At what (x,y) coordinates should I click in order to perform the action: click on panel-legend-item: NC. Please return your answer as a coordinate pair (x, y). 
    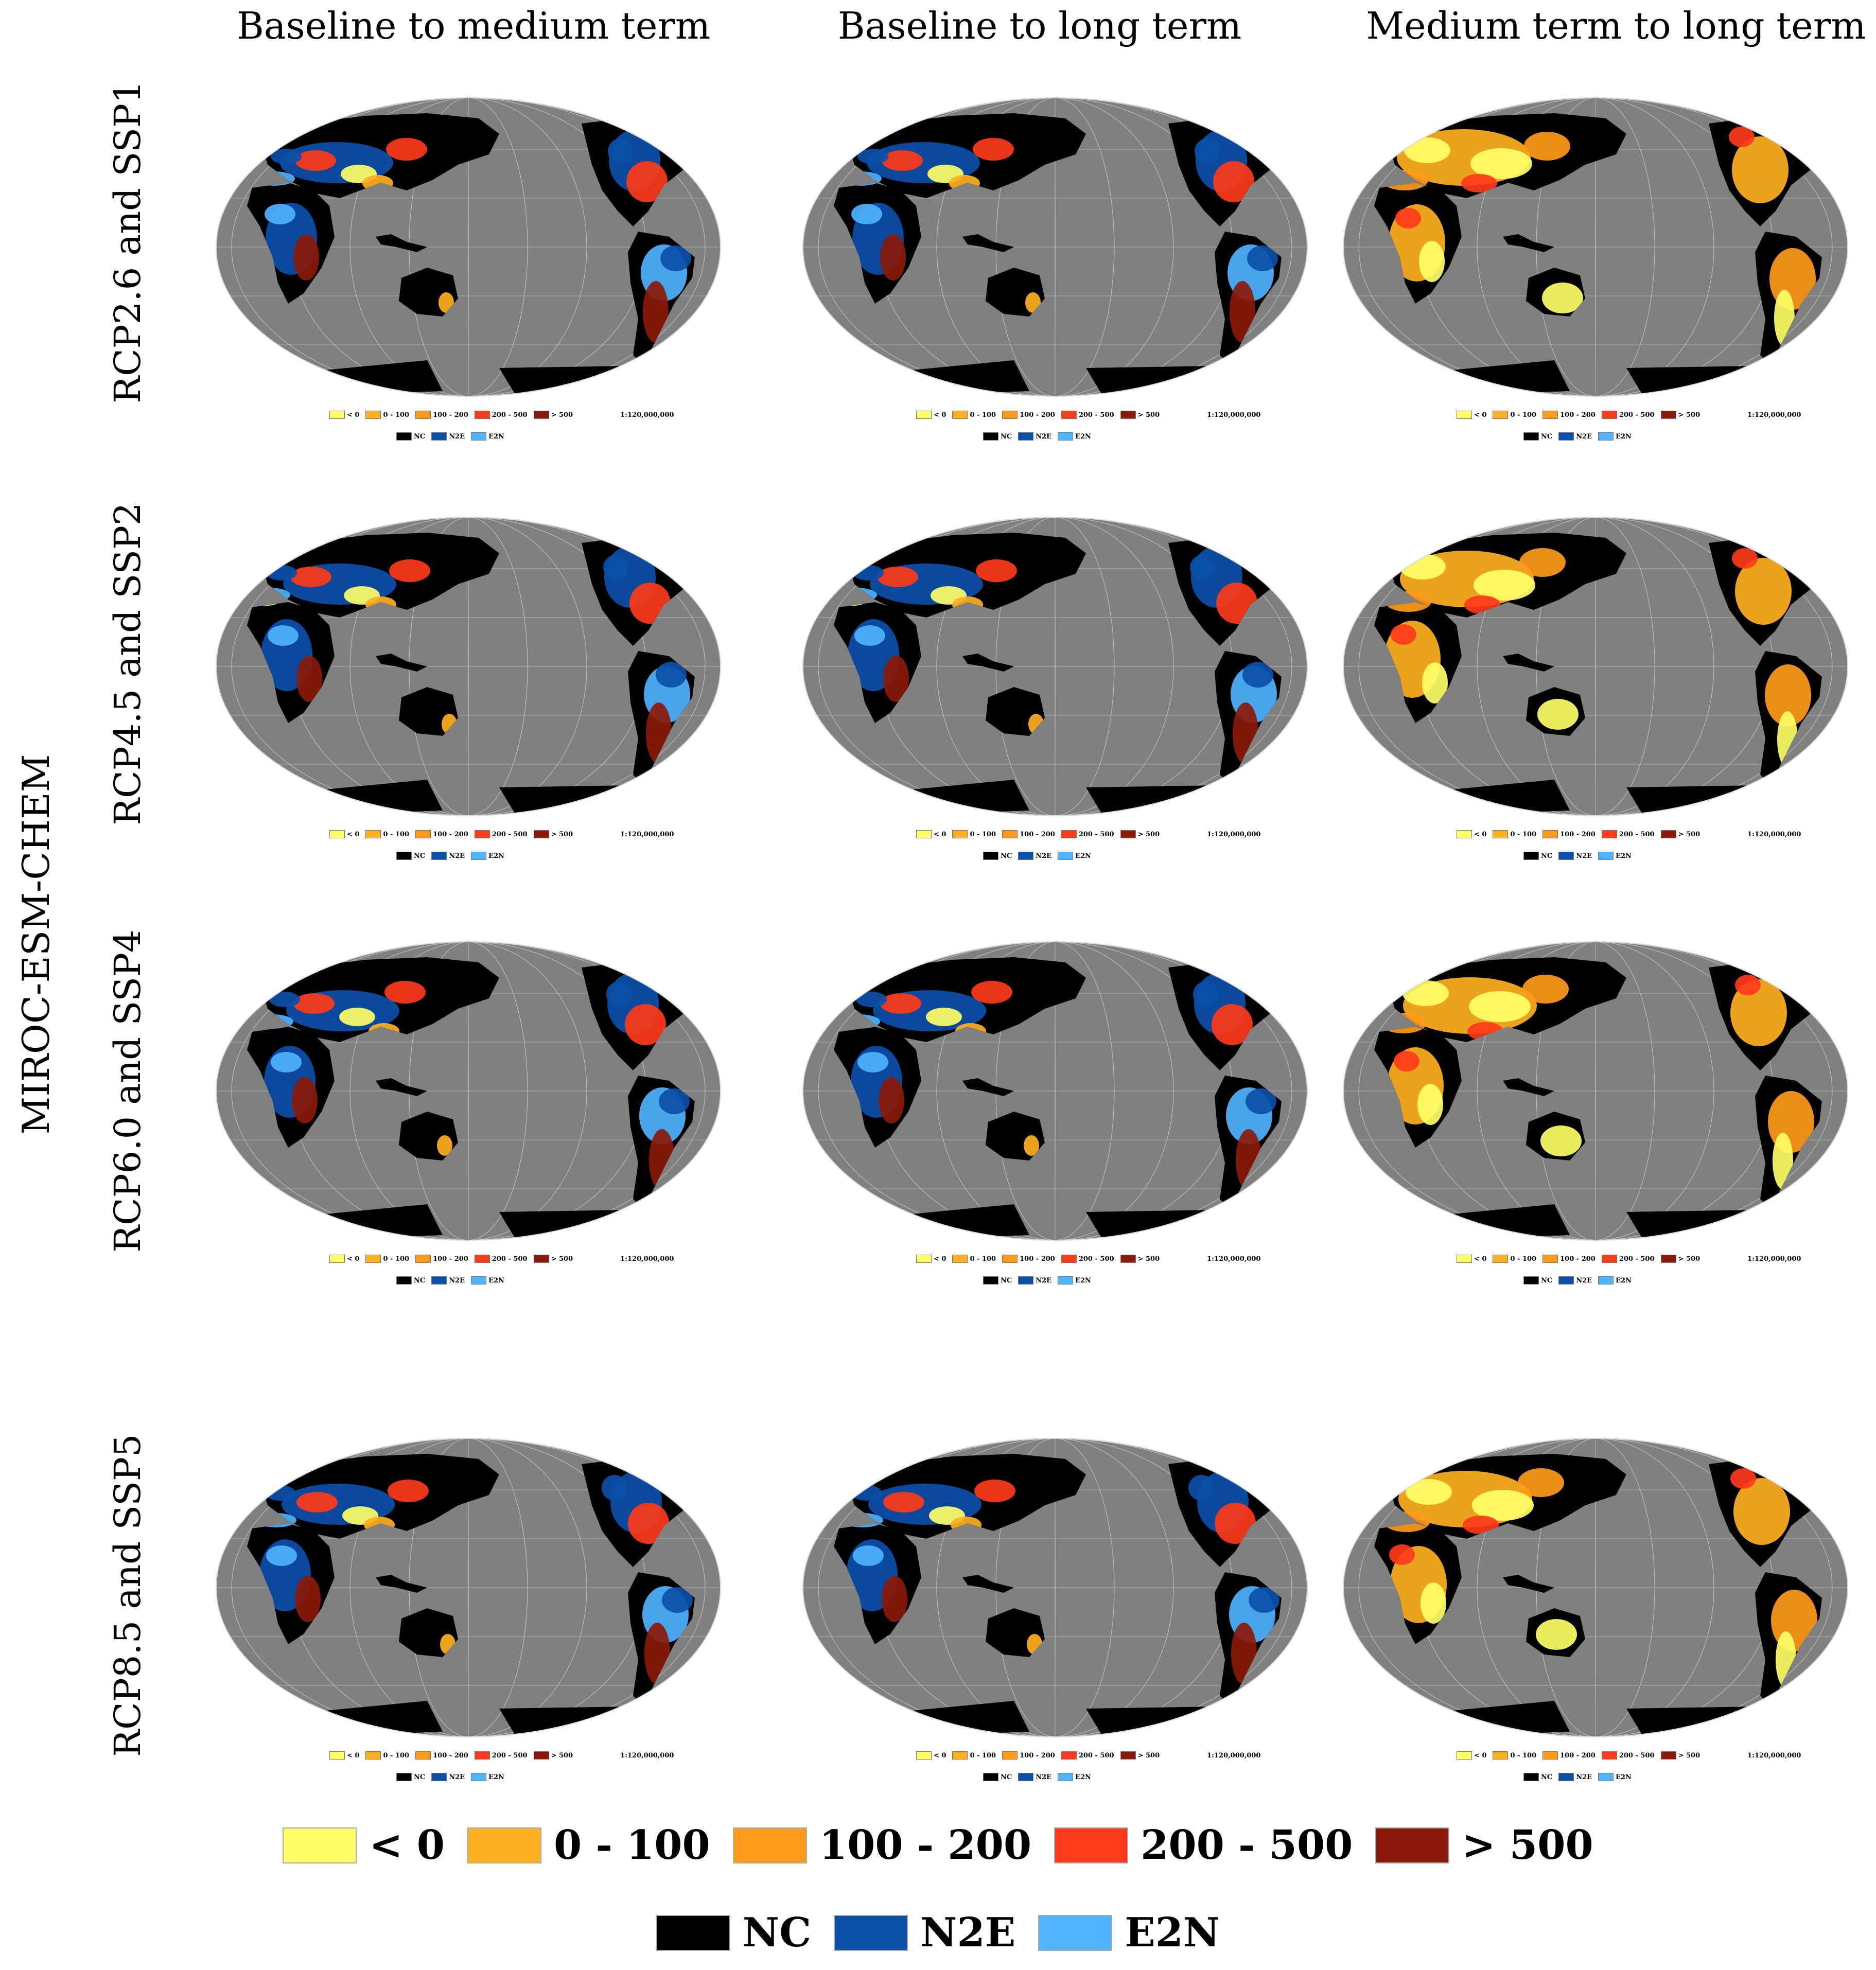
    Looking at the image, I should click on (411, 1281).